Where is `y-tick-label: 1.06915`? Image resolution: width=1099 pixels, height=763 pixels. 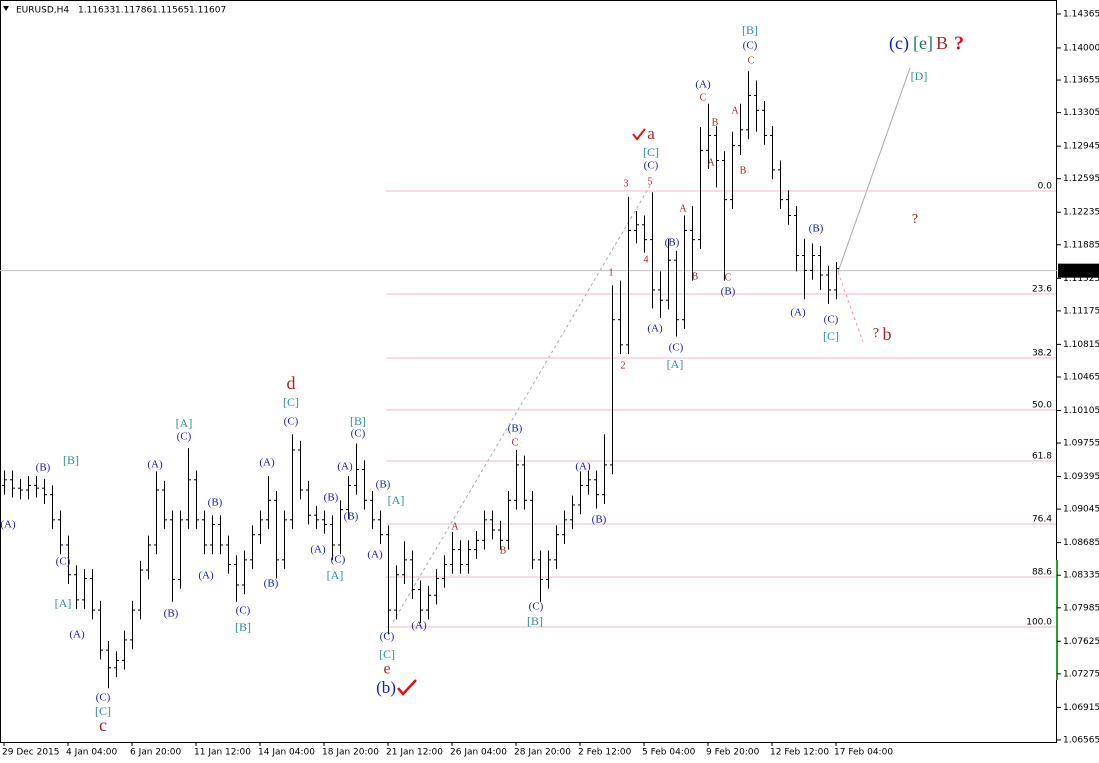
y-tick-label: 1.06915 is located at coordinates (1081, 708).